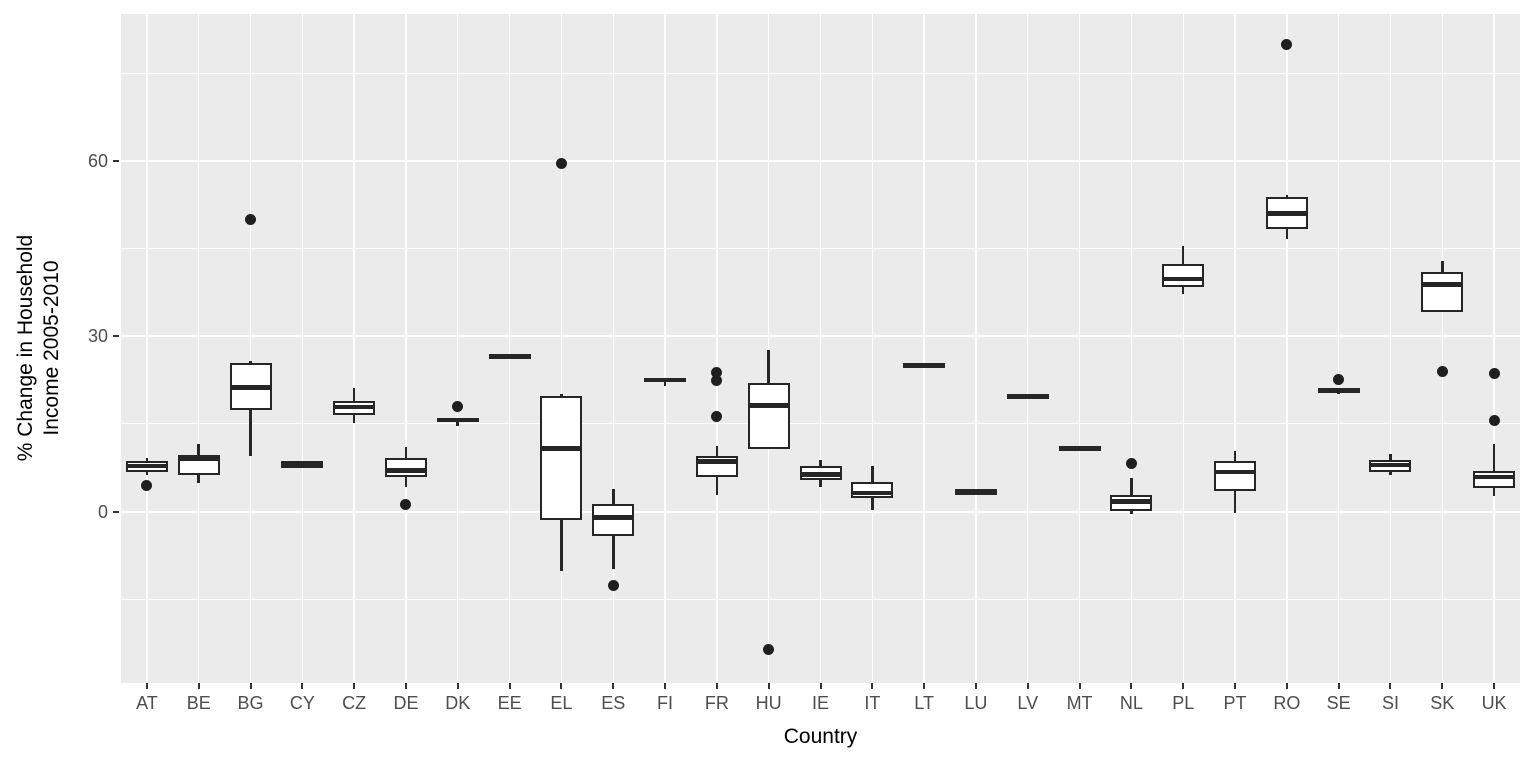  I want to click on lower-whisker-ro, so click(1287, 234).